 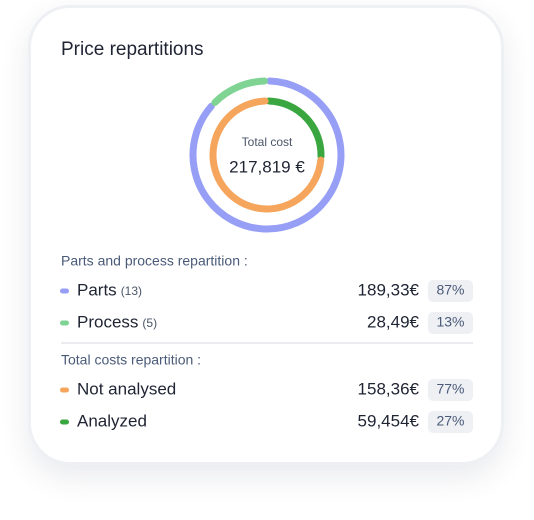 I want to click on section-title: Parts and process repartition :, so click(x=154, y=261).